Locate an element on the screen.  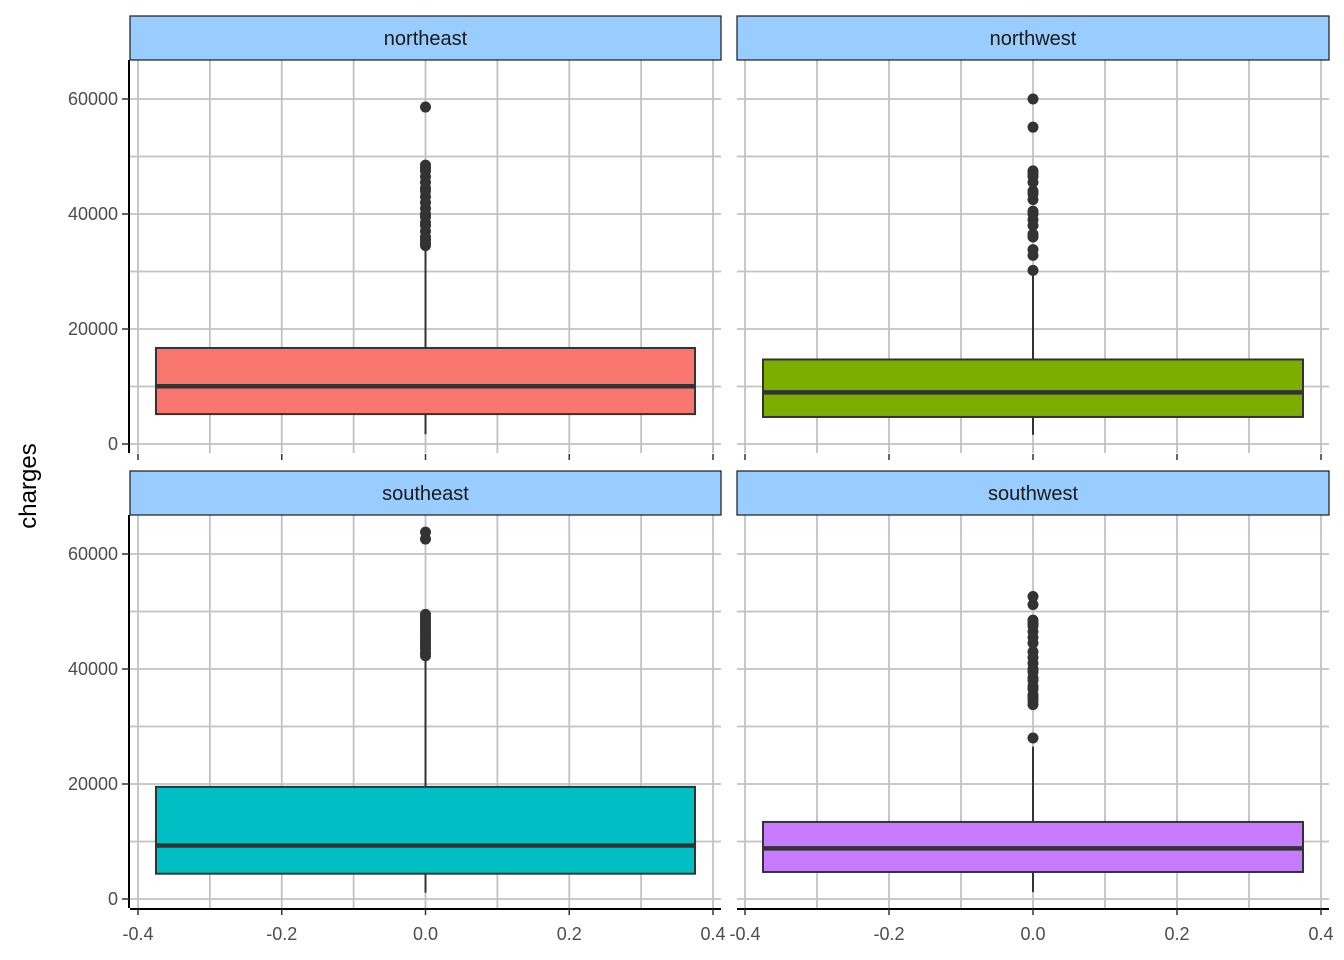
facet-strip-label: southwest is located at coordinates (1033, 494).